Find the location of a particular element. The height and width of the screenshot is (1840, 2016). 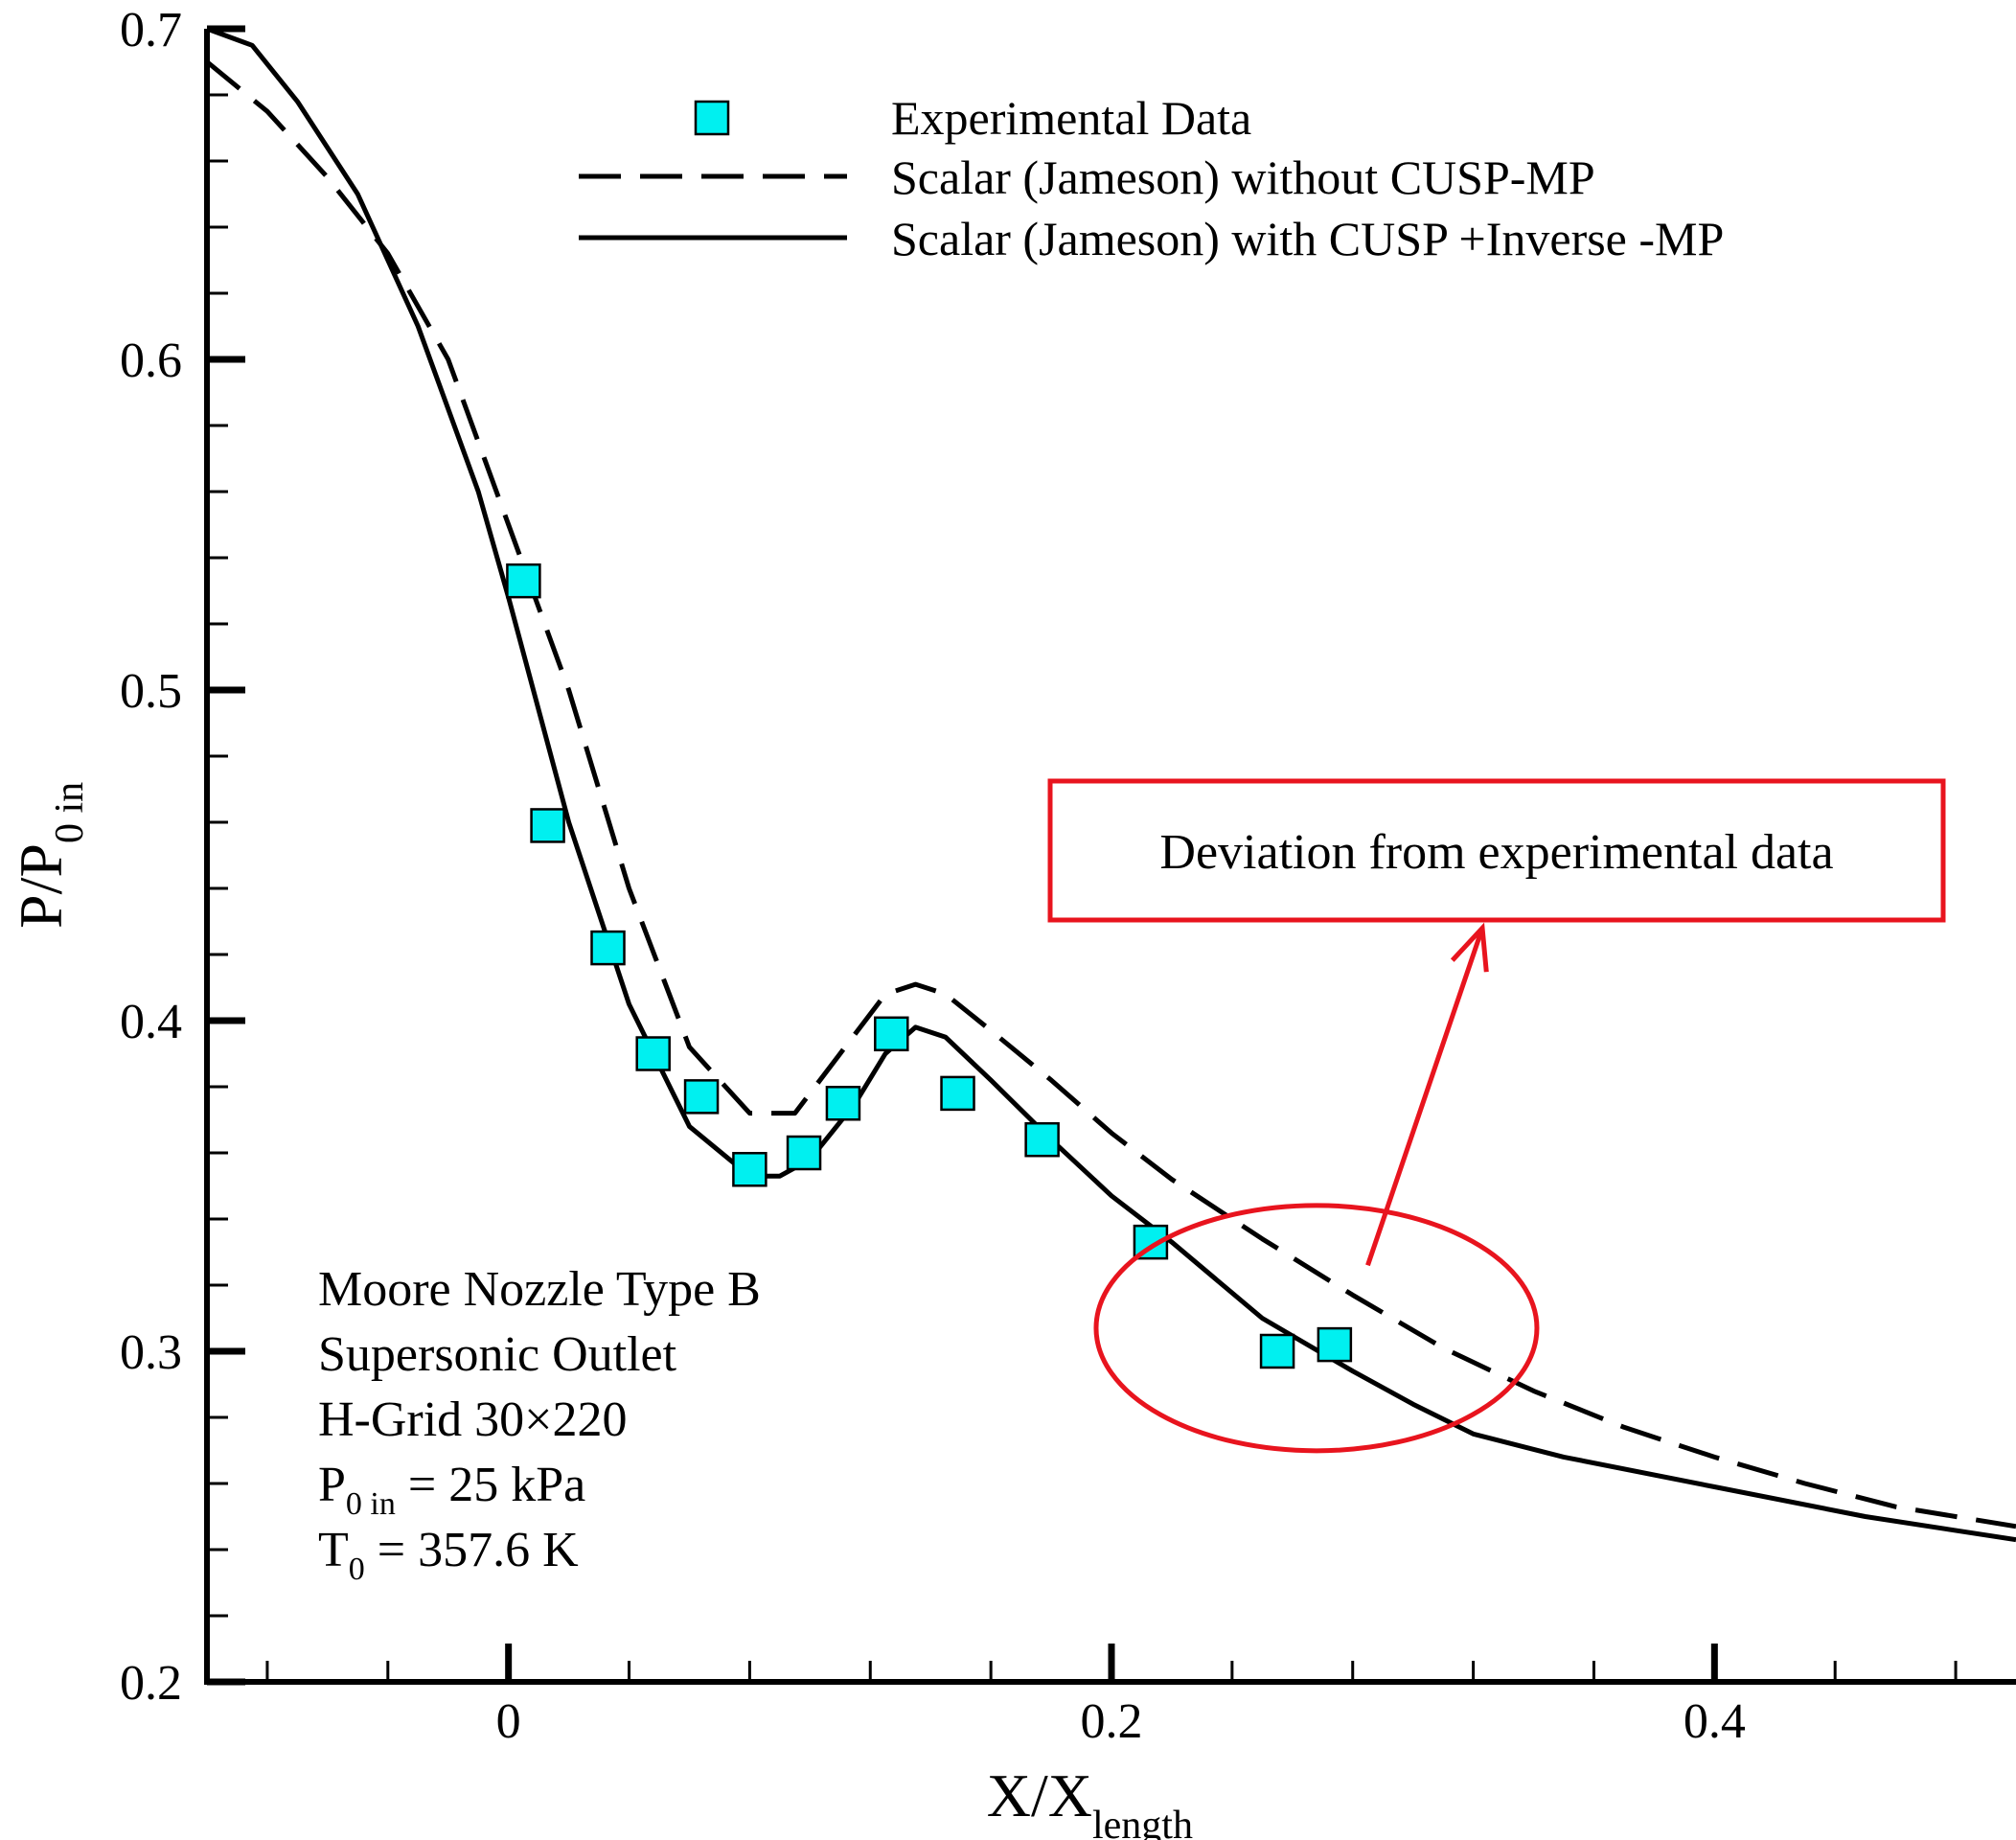

annotation-box is located at coordinates (1496, 851).